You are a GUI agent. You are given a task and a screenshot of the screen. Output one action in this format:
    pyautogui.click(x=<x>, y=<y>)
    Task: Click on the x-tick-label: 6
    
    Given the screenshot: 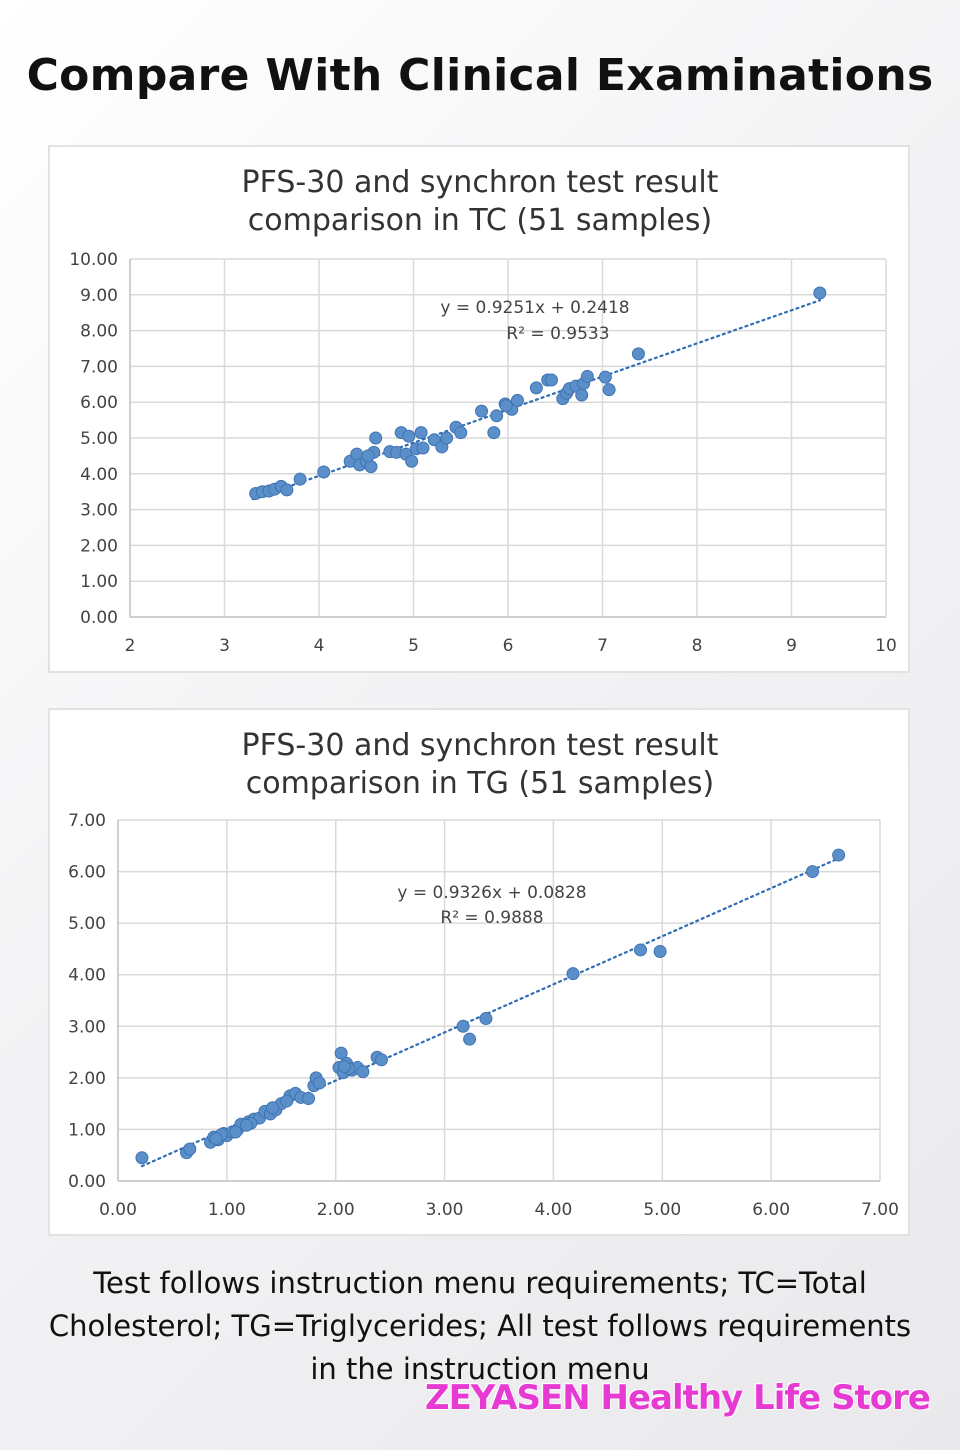 What is the action you would take?
    pyautogui.click(x=508, y=646)
    